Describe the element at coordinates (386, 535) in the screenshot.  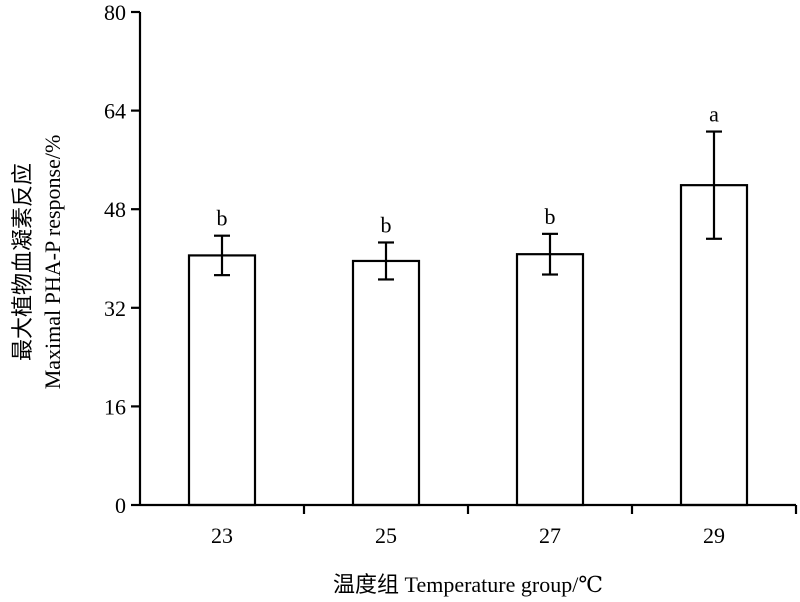
I see `x-tick-label-25: 25` at that location.